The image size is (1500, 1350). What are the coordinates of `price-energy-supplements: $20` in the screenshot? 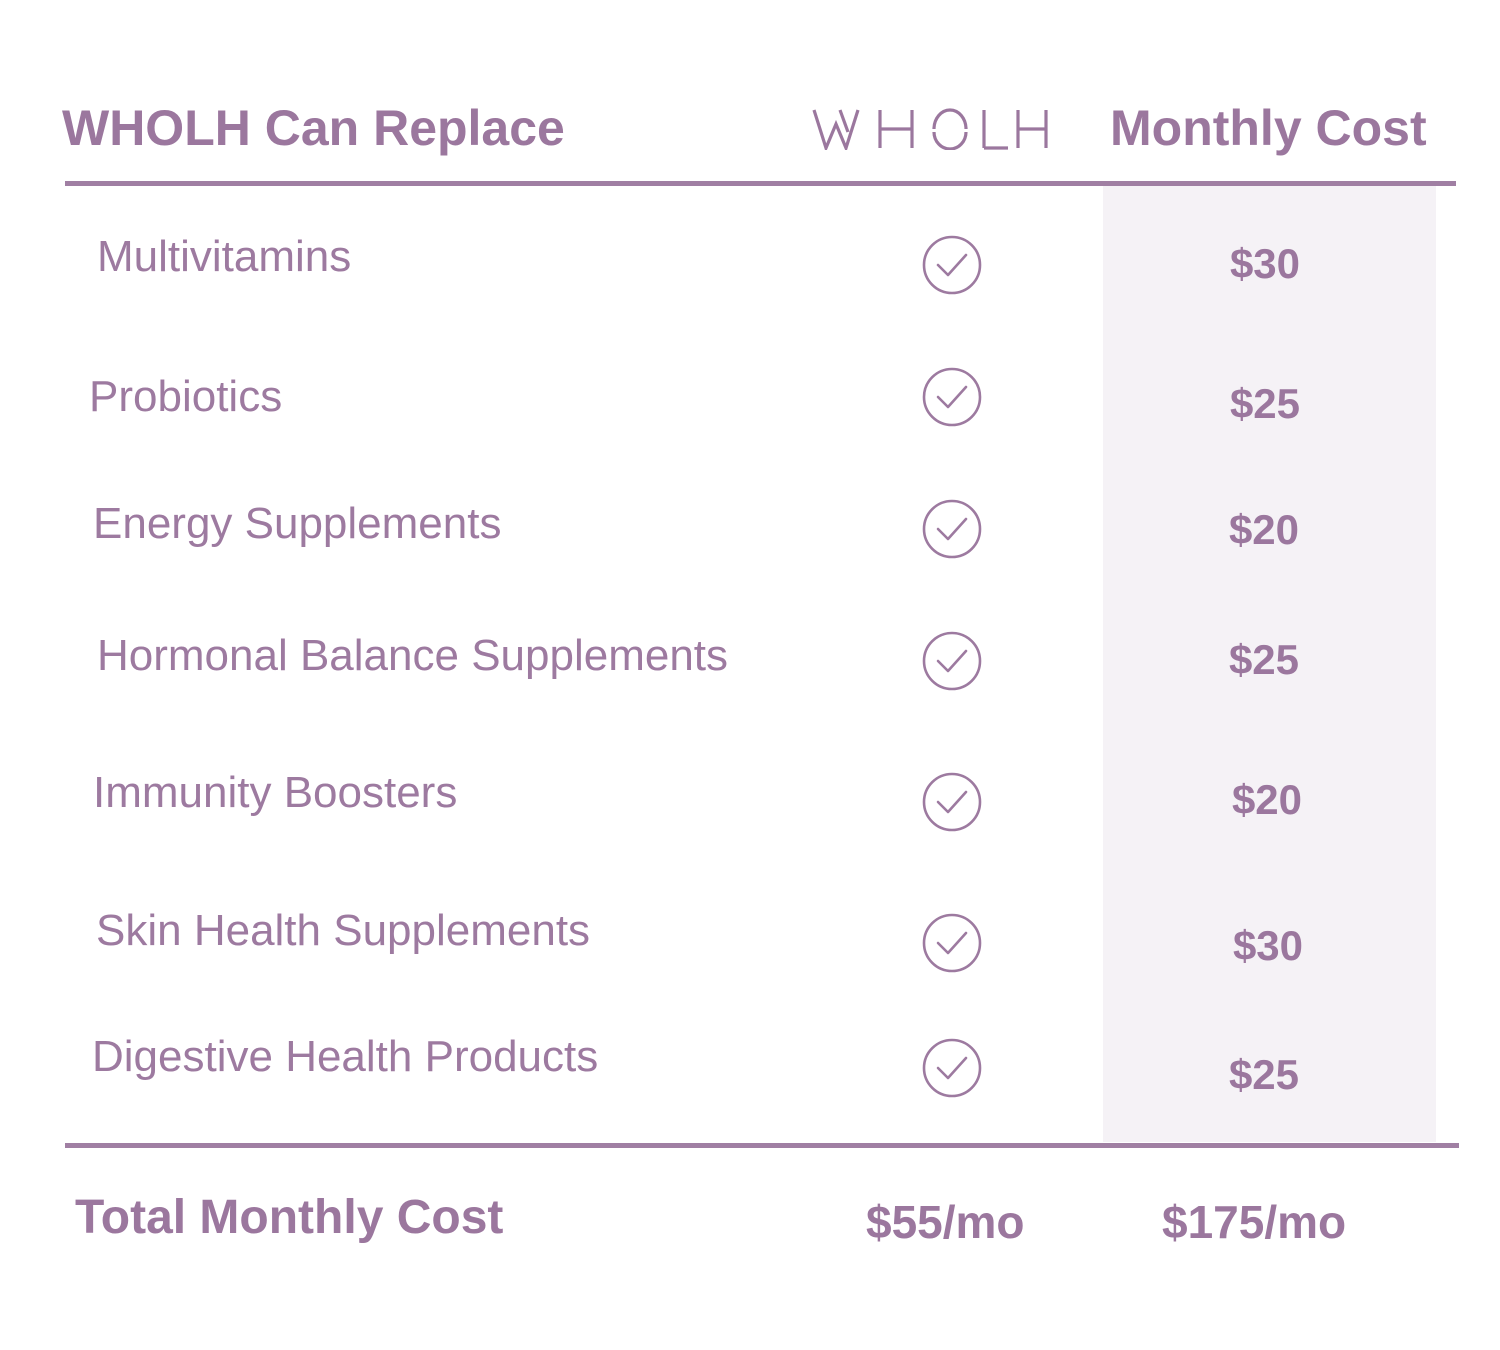 It's located at (1264, 529).